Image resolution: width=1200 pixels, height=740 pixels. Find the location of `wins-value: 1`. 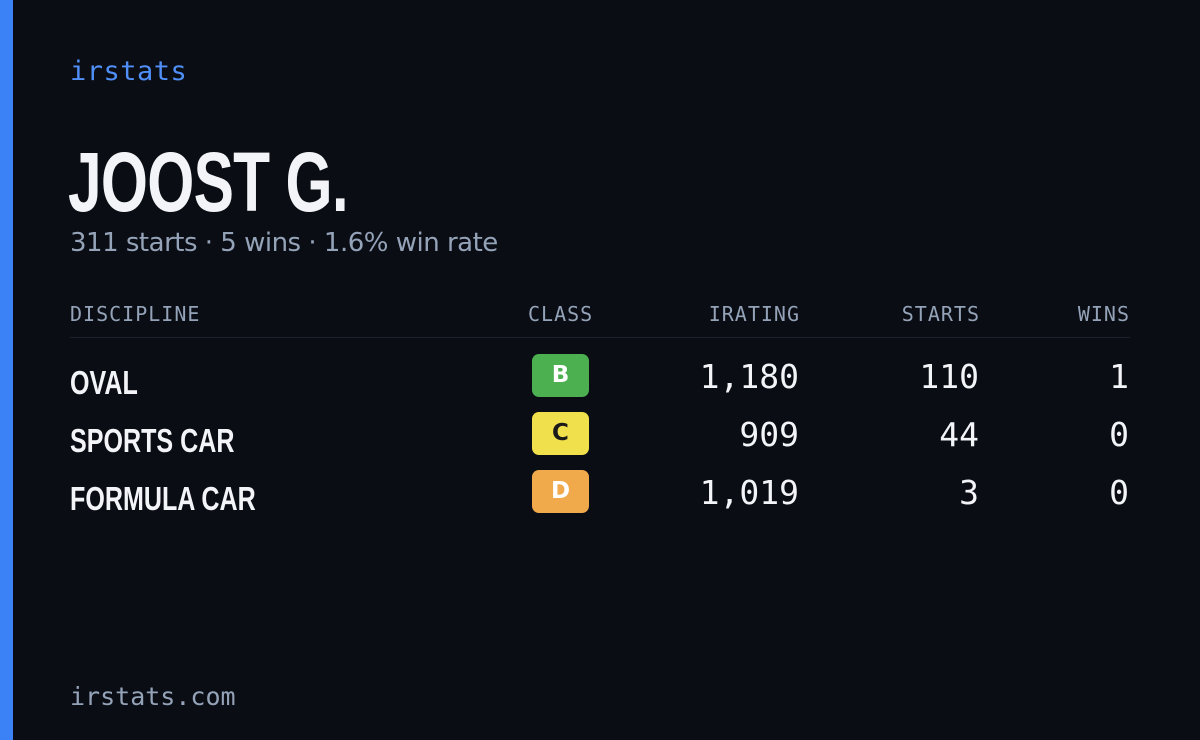

wins-value: 1 is located at coordinates (1119, 376).